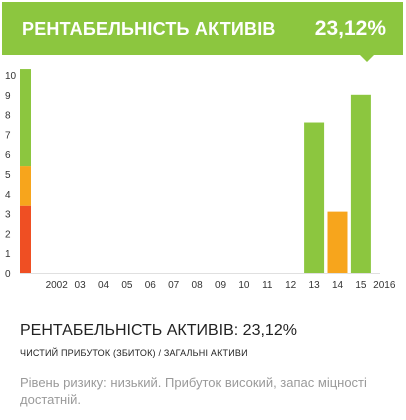 Image resolution: width=406 pixels, height=420 pixels. Describe the element at coordinates (338, 285) in the screenshot. I see `x-tick-label: 14` at that location.